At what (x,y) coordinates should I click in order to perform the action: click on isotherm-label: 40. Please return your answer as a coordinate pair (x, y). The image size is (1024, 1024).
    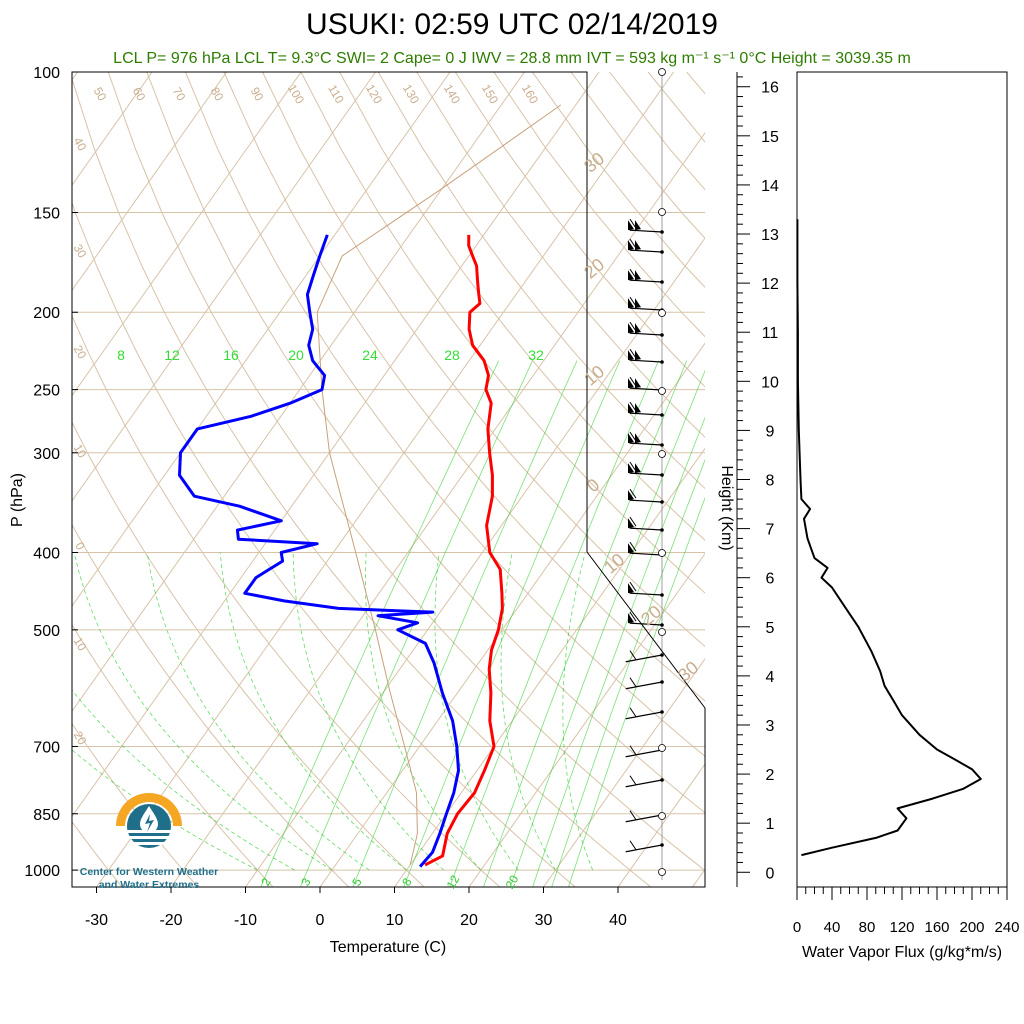
    Looking at the image, I should click on (80, 144).